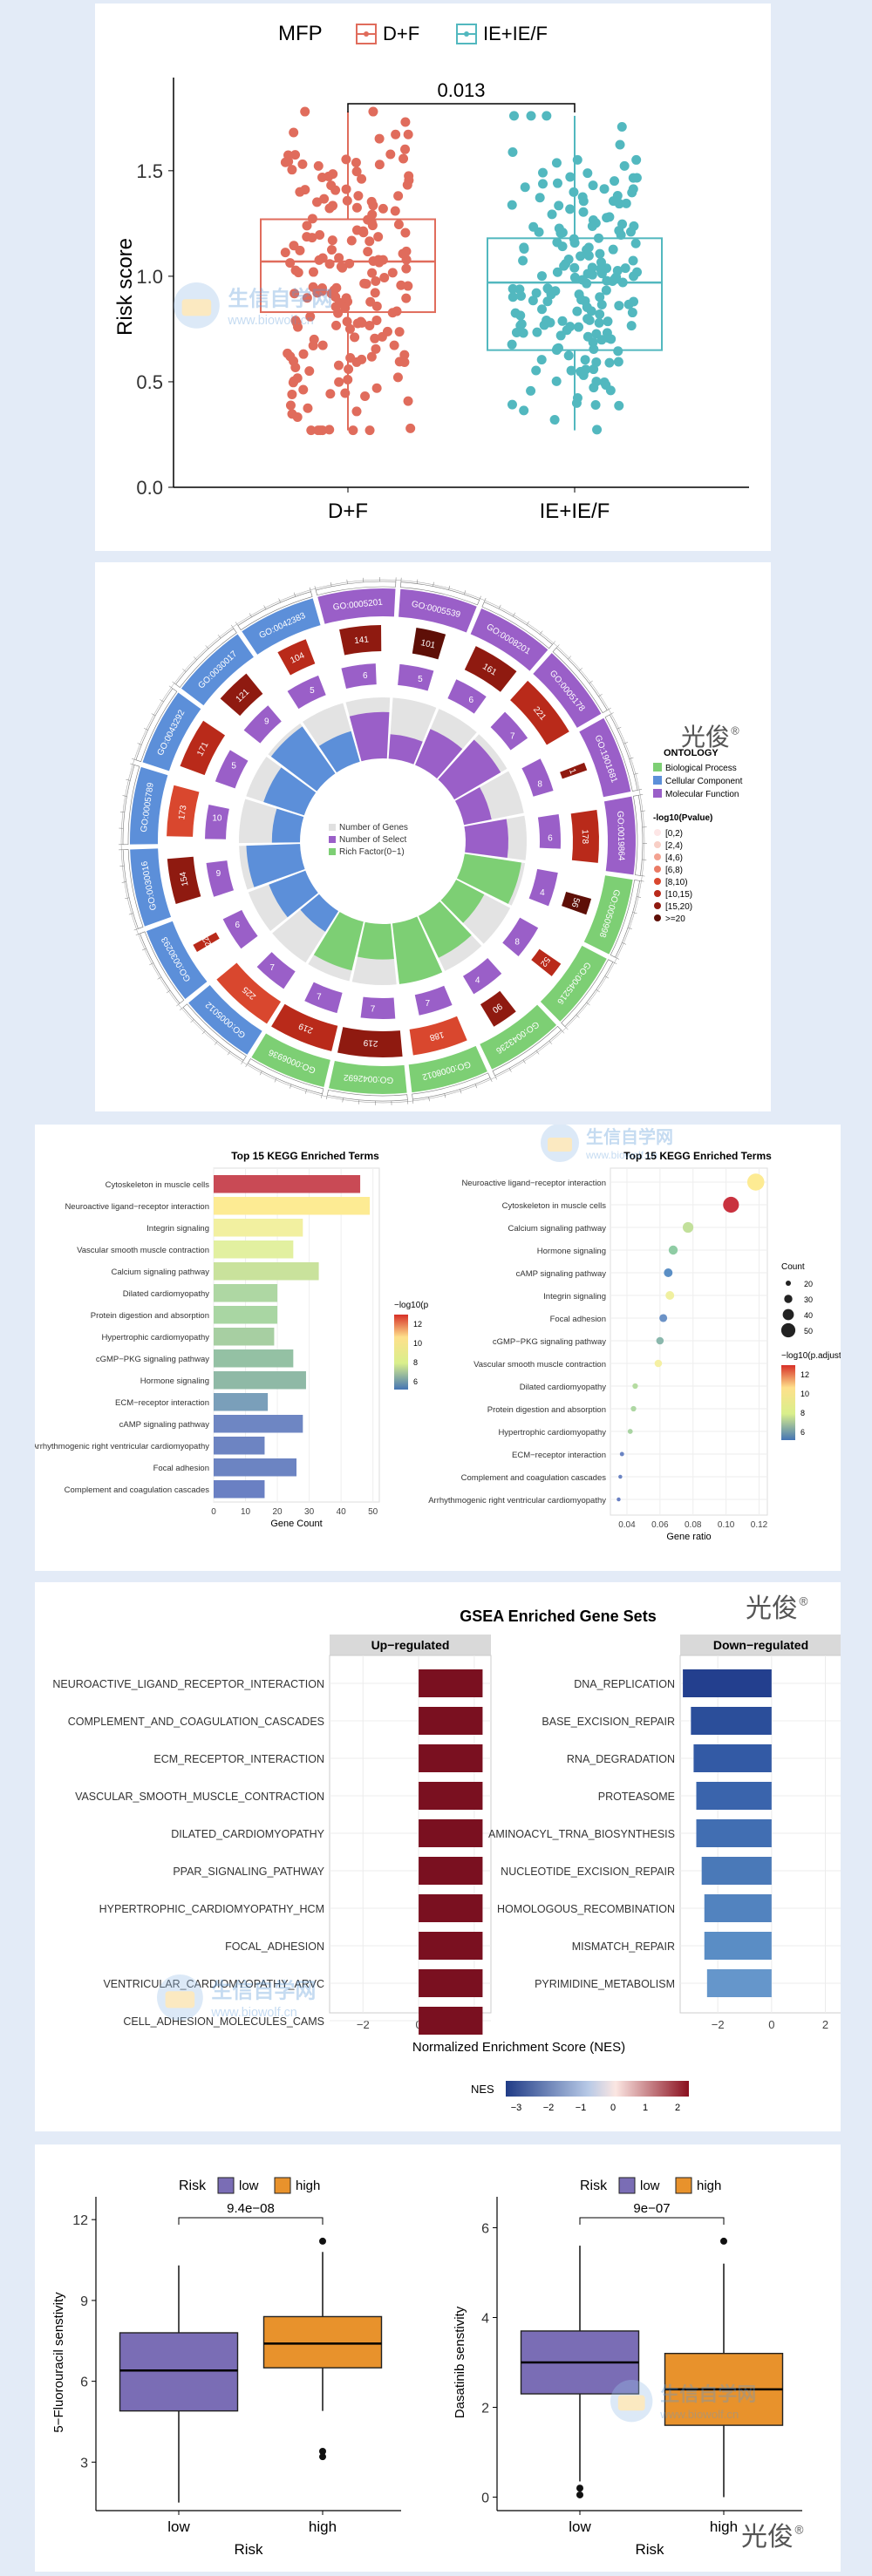 The image size is (872, 2576). What do you see at coordinates (323, 2342) in the screenshot?
I see `box` at bounding box center [323, 2342].